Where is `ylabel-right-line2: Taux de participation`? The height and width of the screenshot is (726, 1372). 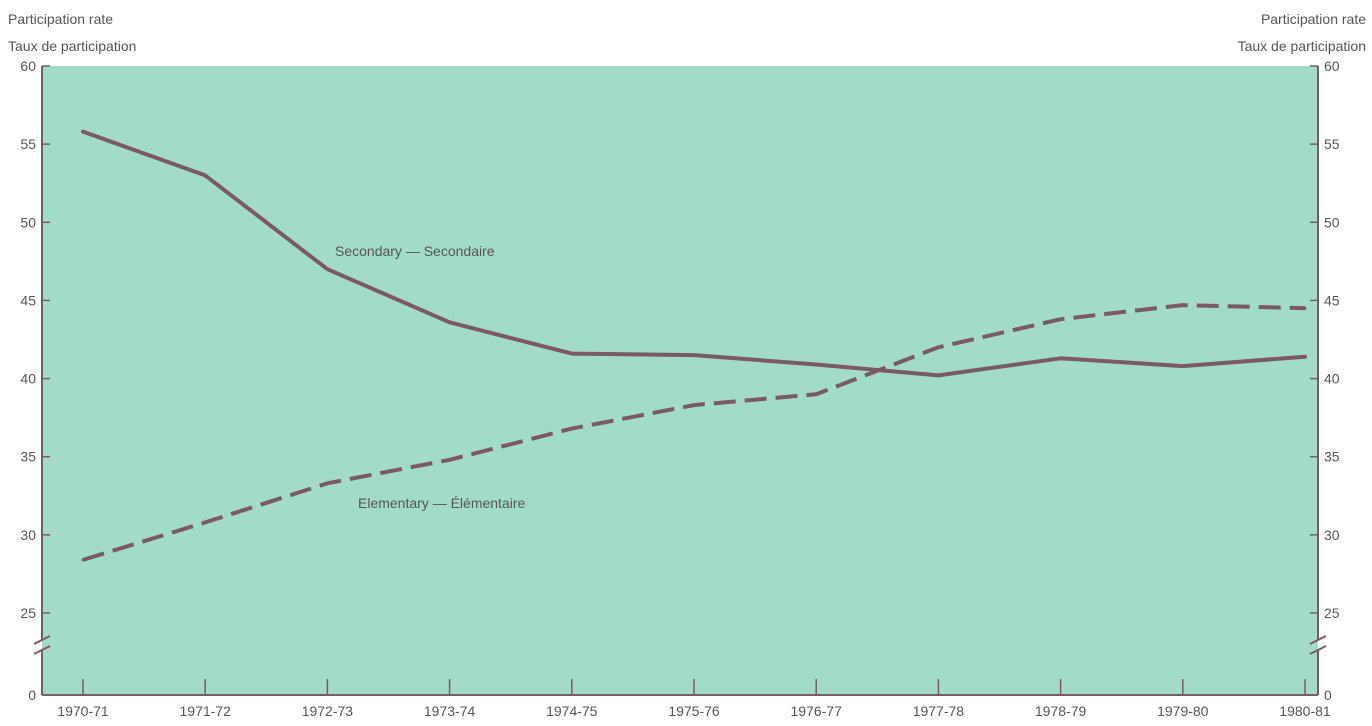 ylabel-right-line2: Taux de participation is located at coordinates (1302, 46).